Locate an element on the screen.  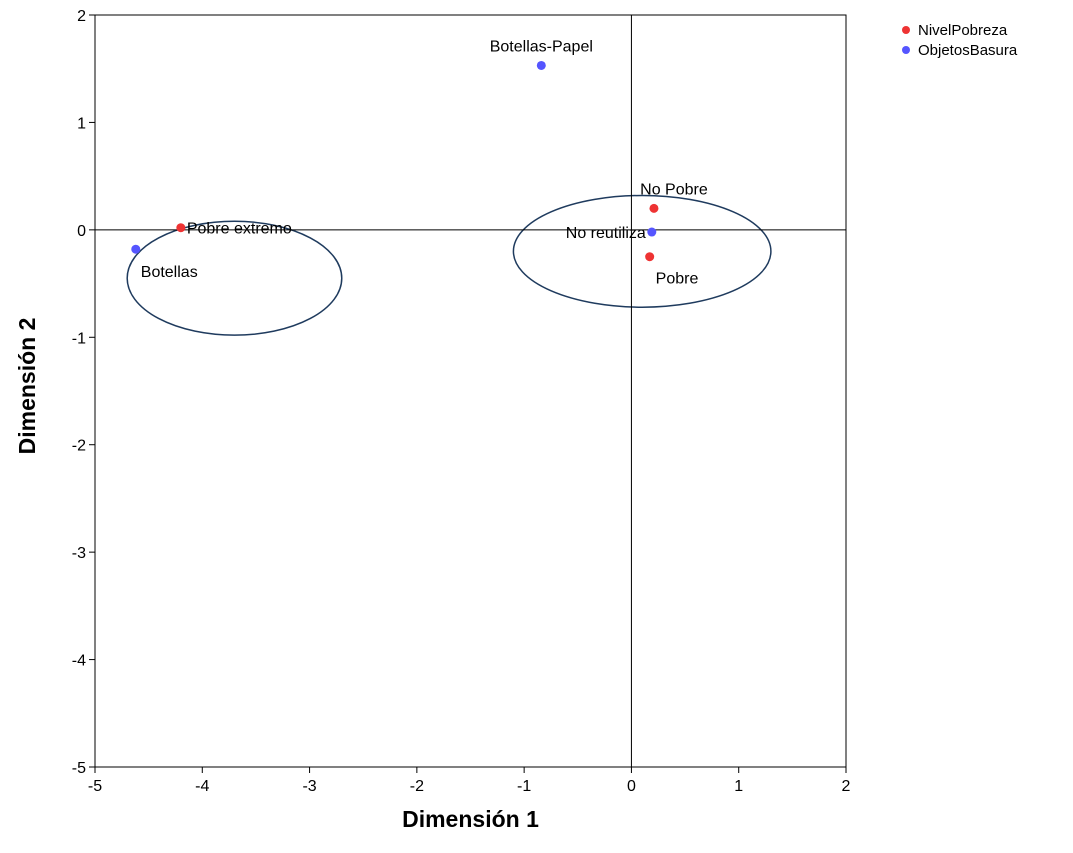
y-tick-label: 1 is located at coordinates (81, 123).